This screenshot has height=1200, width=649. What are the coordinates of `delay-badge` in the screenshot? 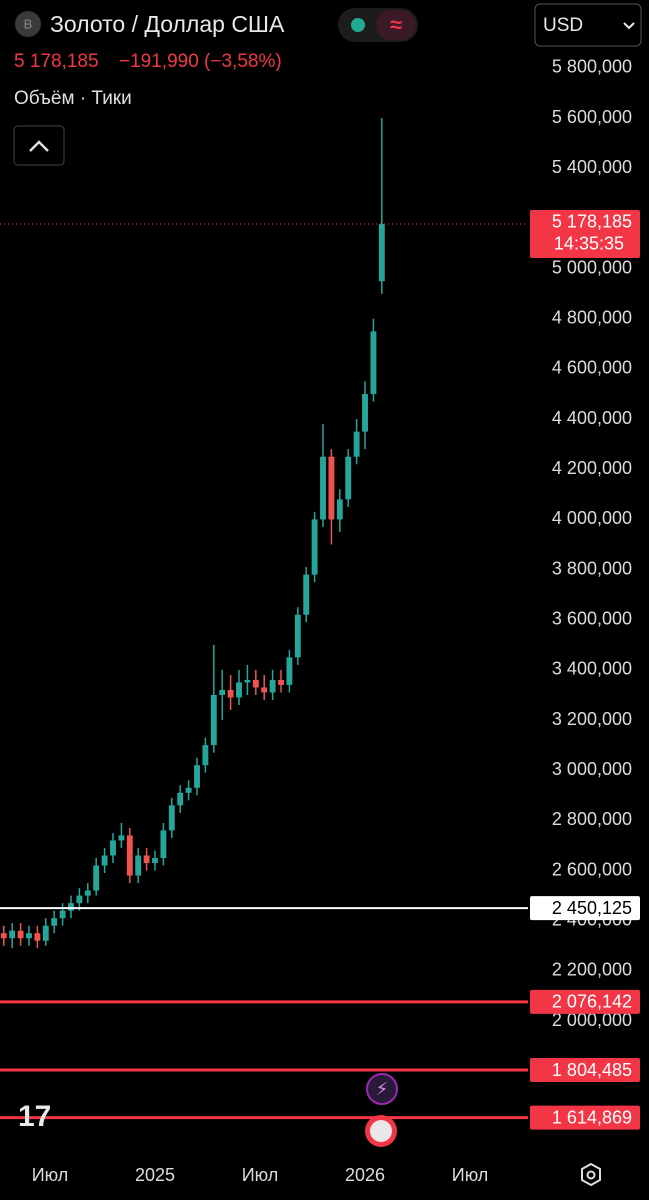 It's located at (396, 25).